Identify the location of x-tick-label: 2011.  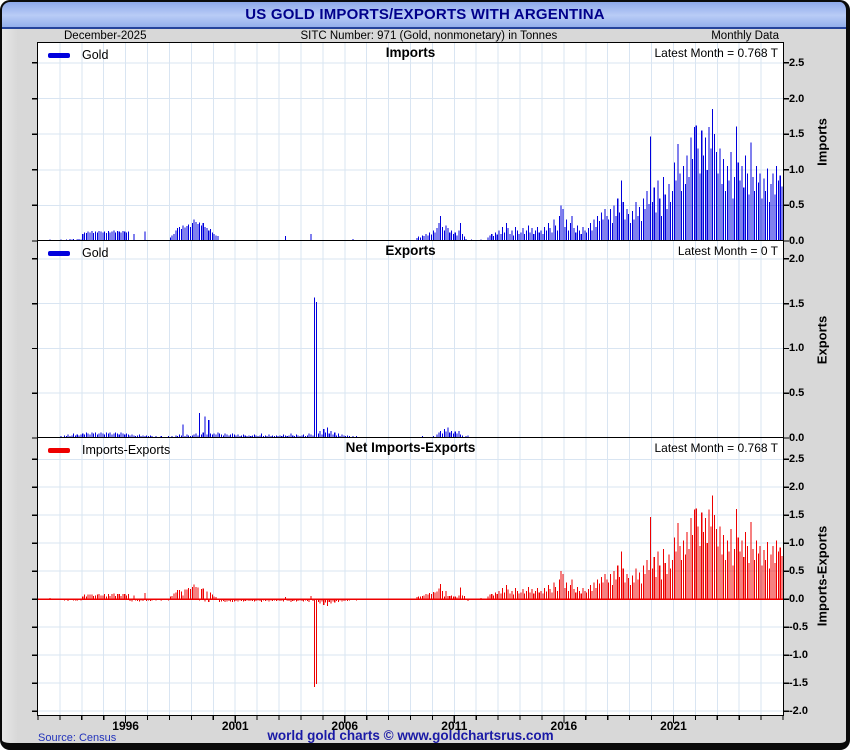
(454, 726).